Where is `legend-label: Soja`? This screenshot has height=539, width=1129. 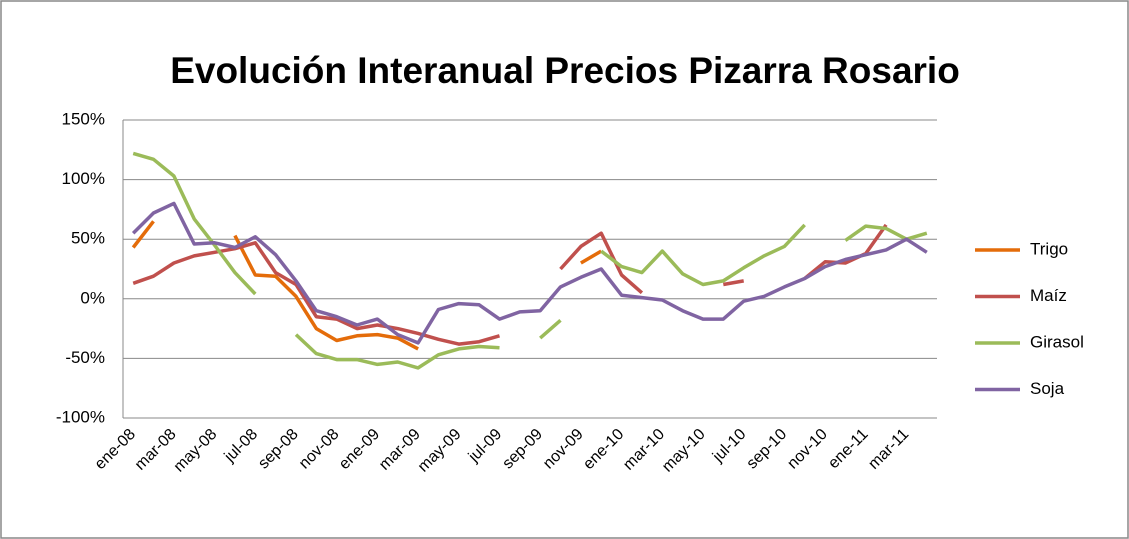 legend-label: Soja is located at coordinates (1047, 388).